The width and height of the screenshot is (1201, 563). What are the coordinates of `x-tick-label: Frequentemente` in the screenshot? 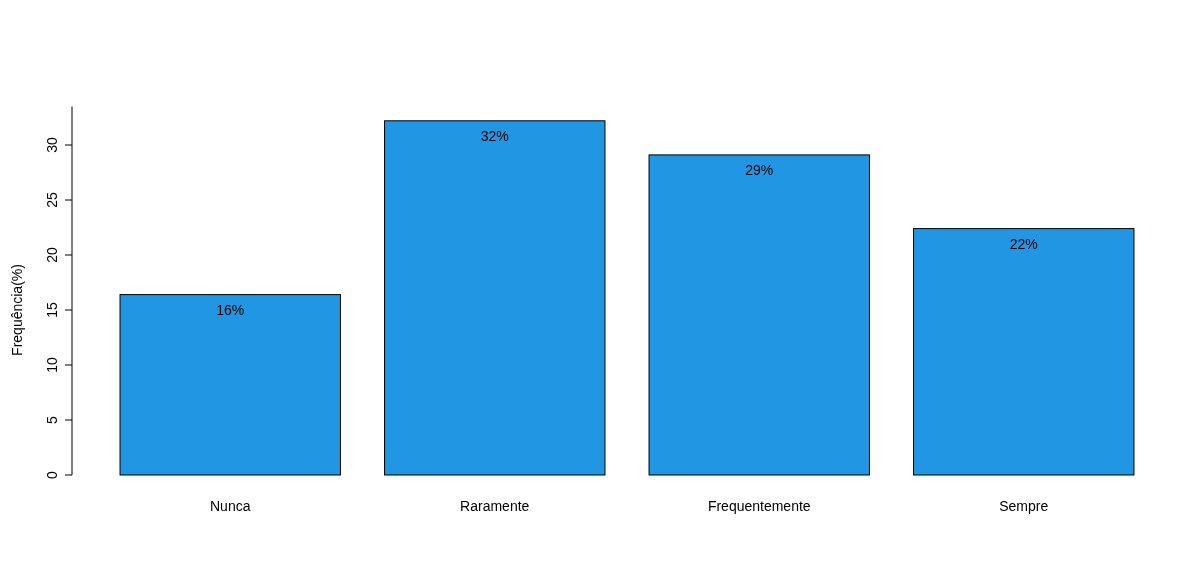 It's located at (759, 506).